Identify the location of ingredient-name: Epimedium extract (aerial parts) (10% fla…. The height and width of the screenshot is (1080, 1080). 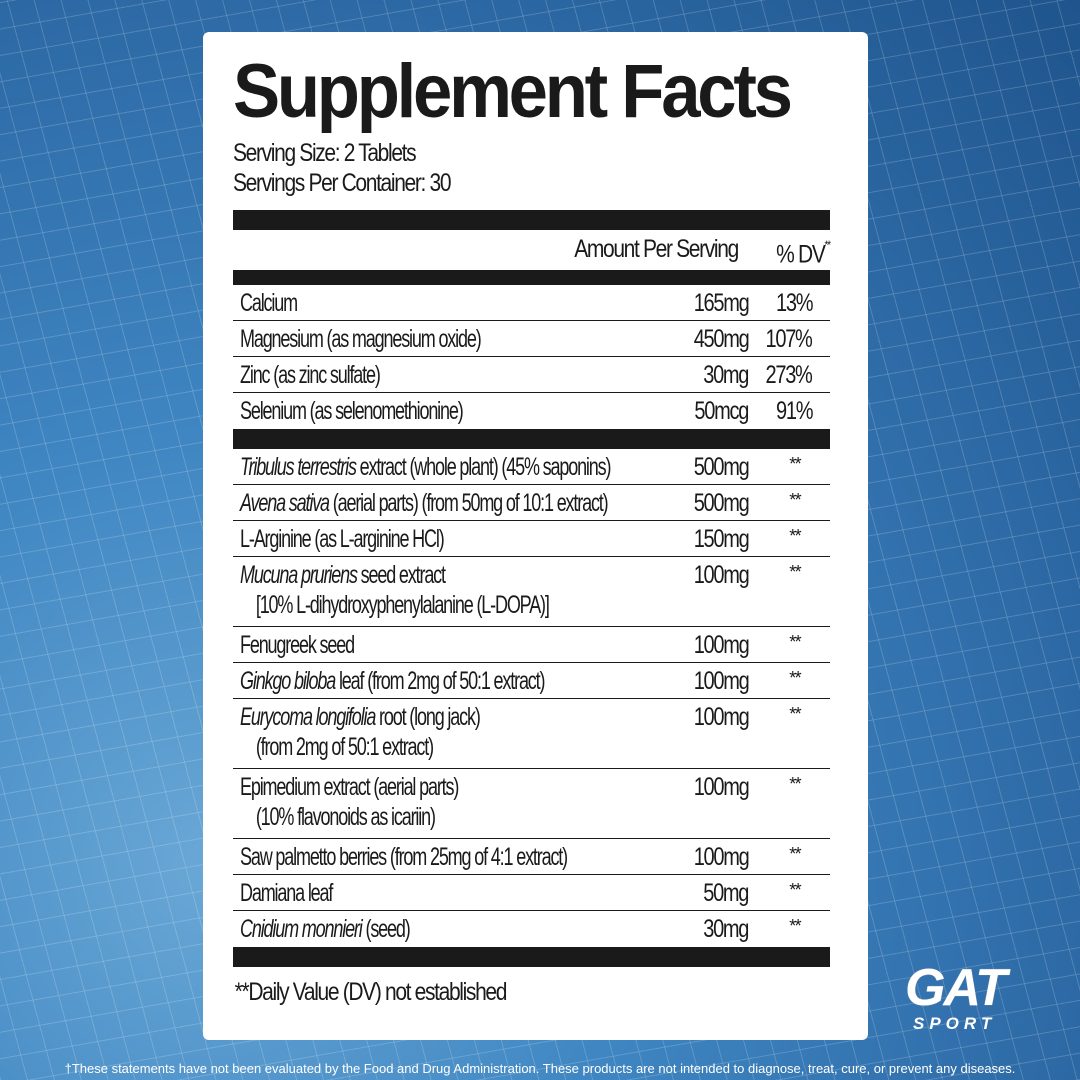
(349, 802).